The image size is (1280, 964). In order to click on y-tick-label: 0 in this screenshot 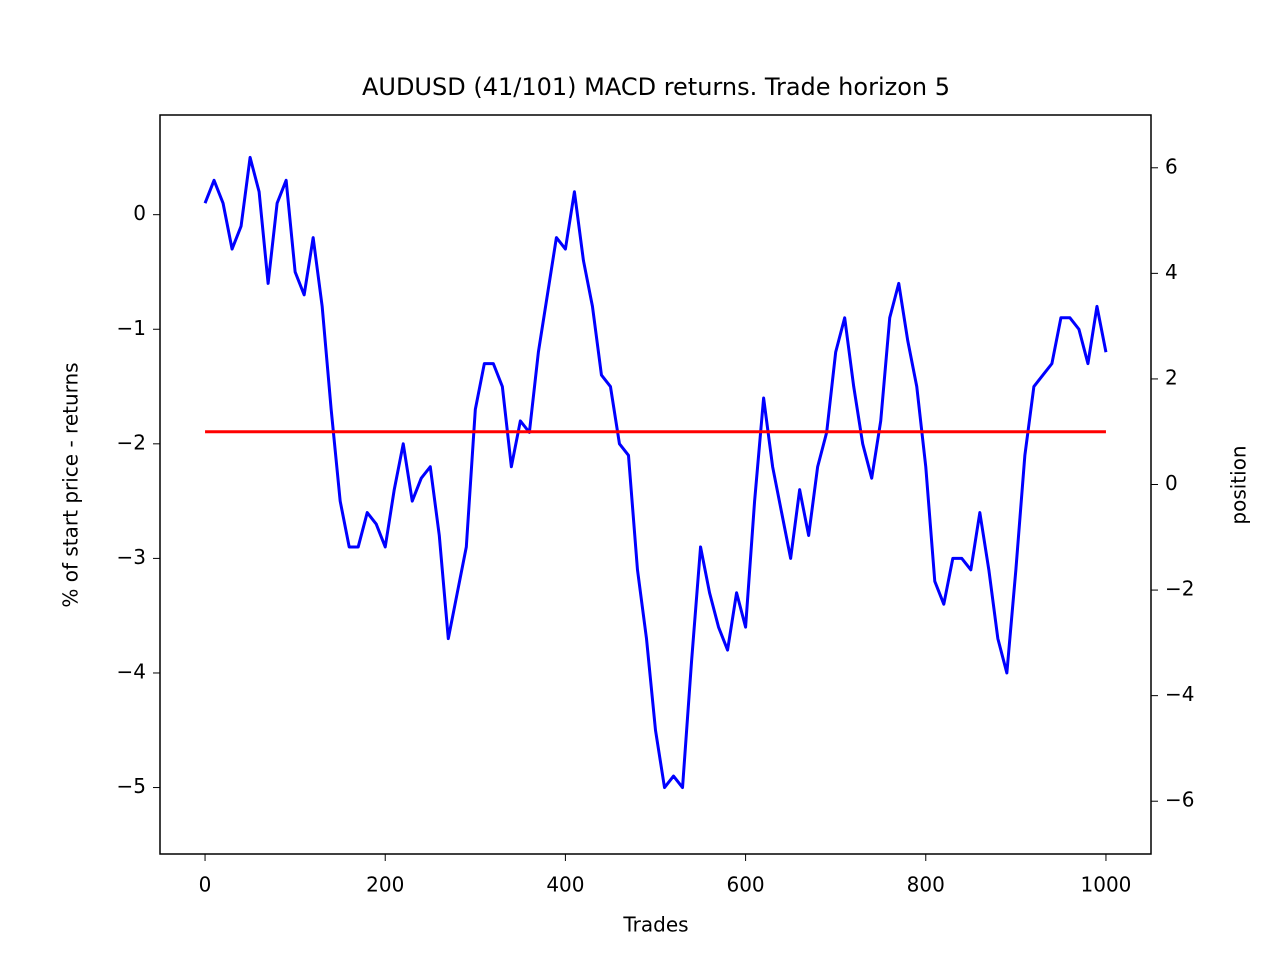, I will do `click(139, 213)`.